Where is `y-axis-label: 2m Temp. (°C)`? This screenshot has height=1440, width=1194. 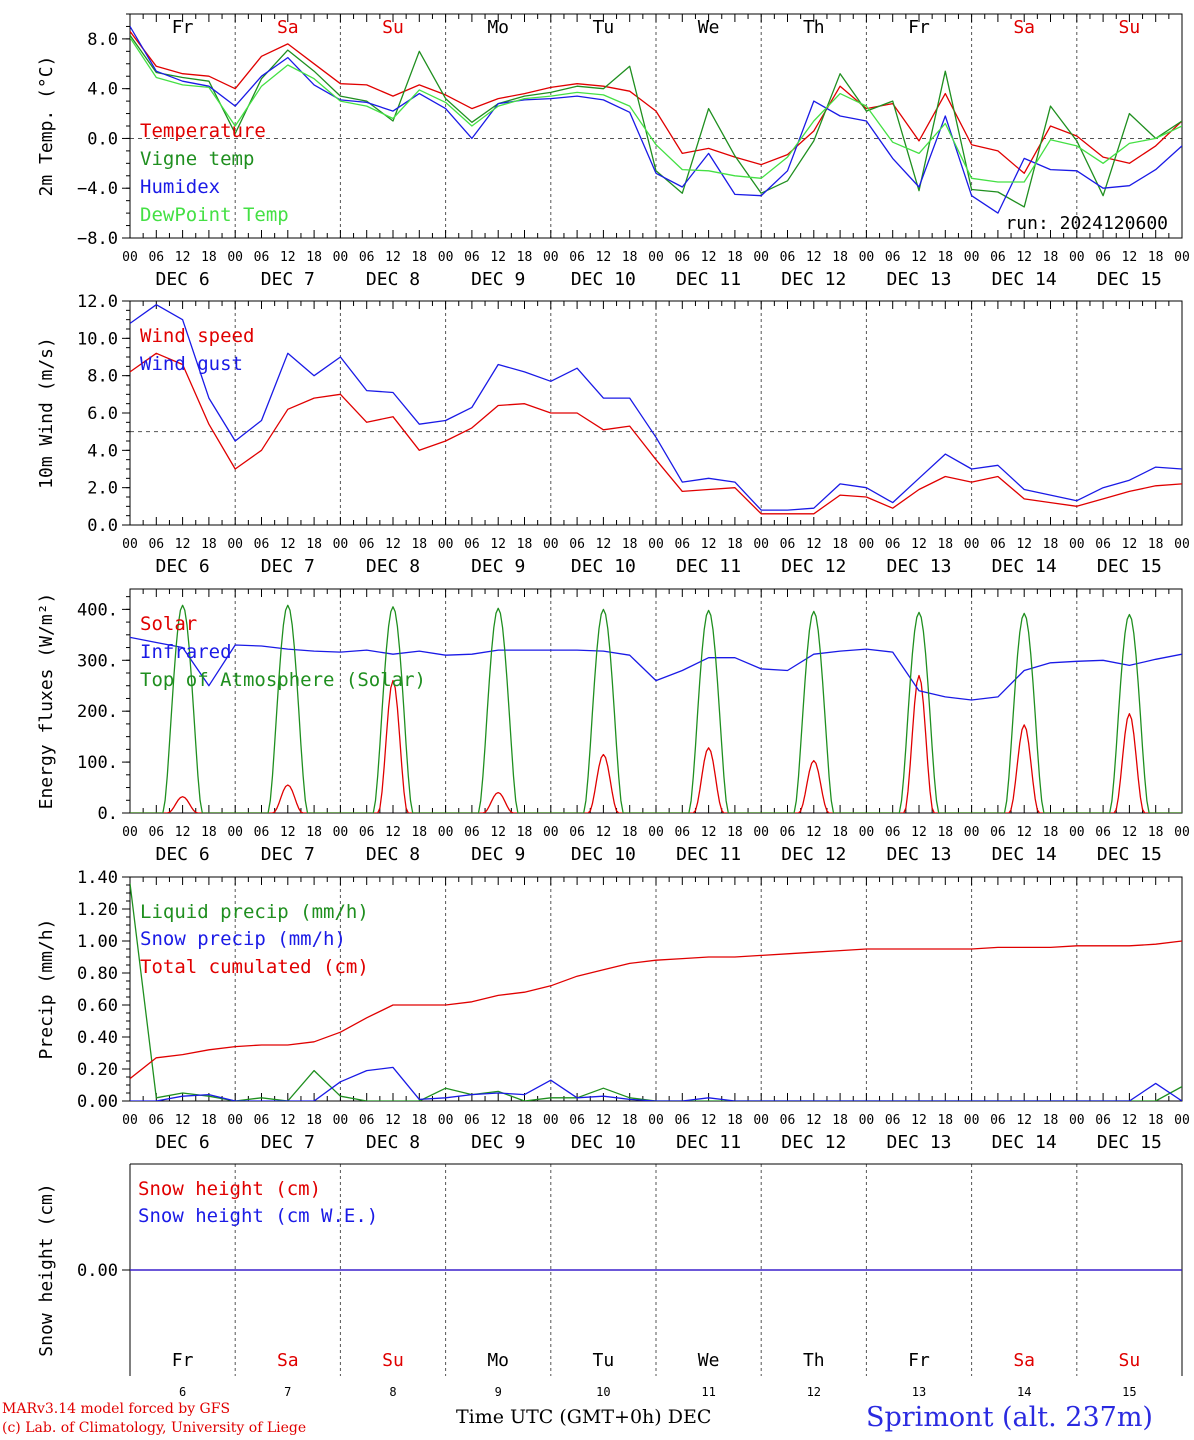
y-axis-label: 2m Temp. (°C) is located at coordinates (46, 126).